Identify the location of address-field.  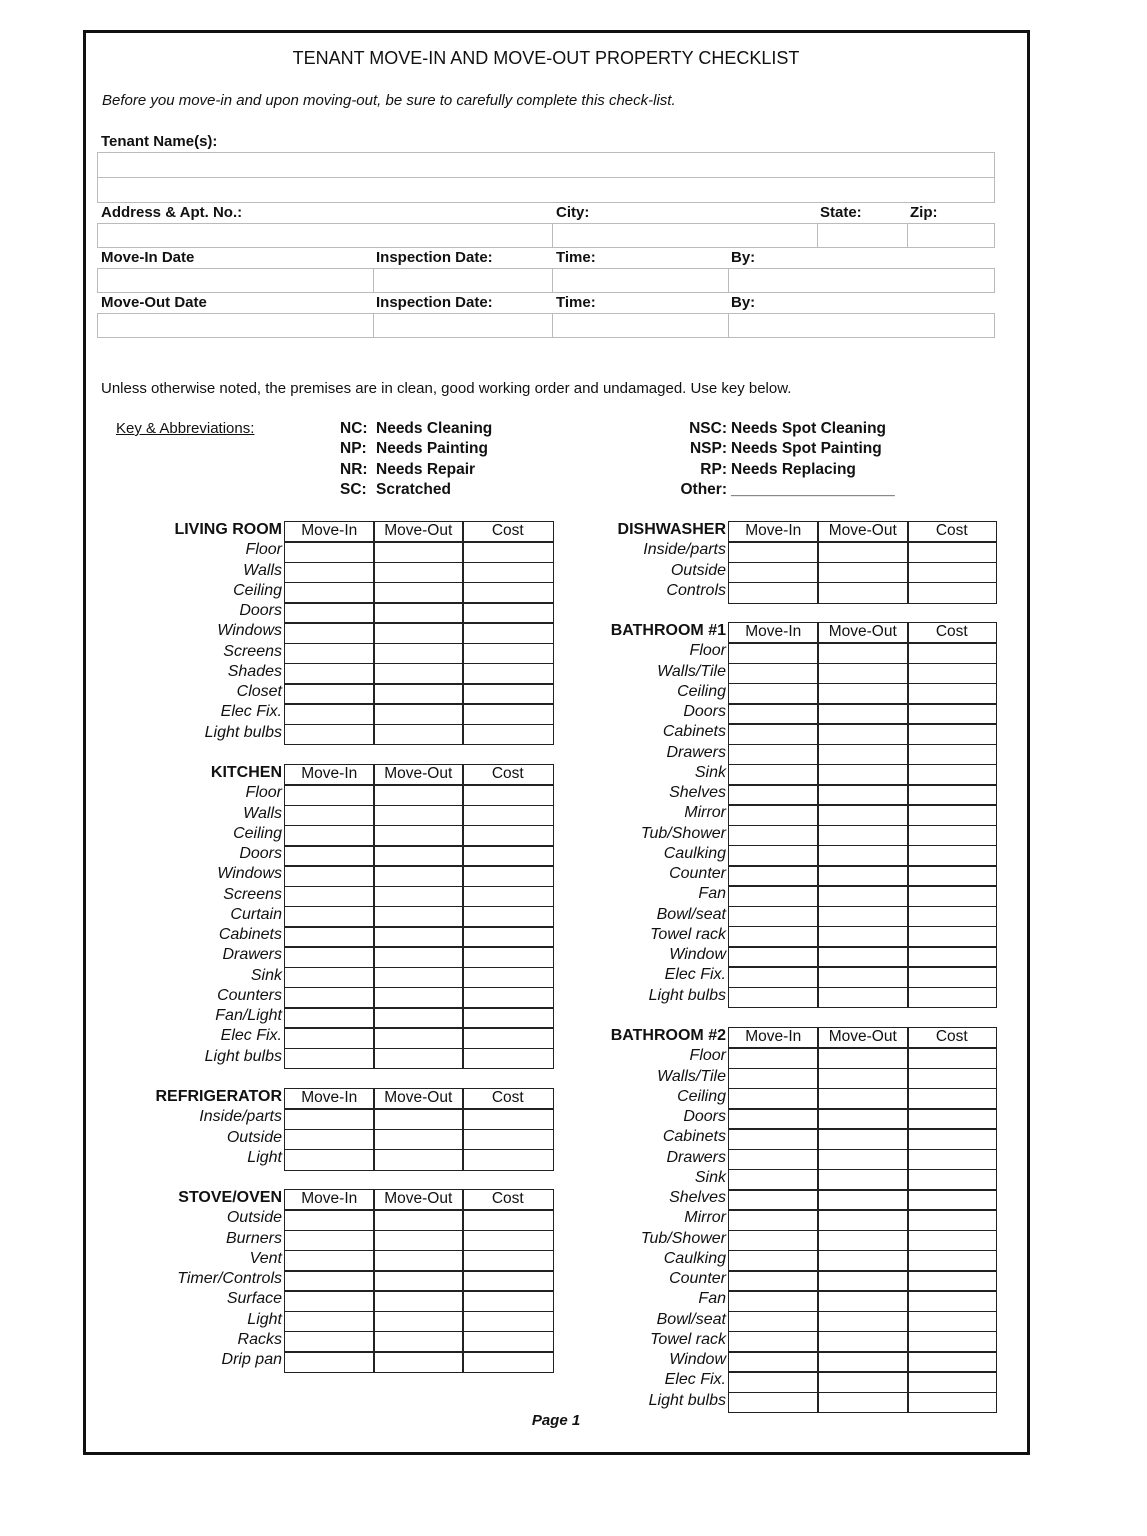
(325, 235).